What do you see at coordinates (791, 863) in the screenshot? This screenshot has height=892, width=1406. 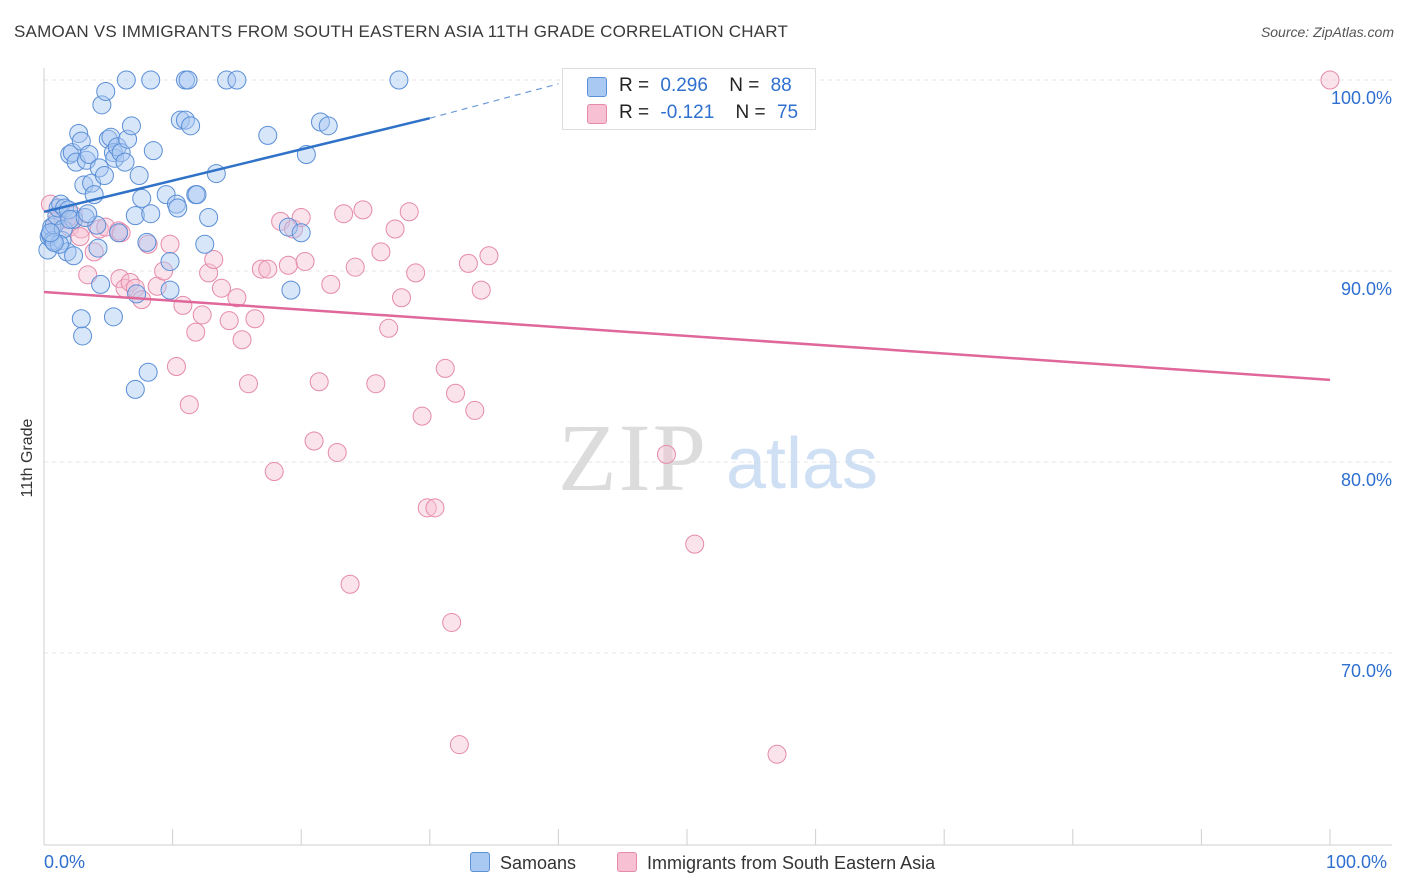 I see `legend-label-immigrants: Immigrants from South Eastern Asia` at bounding box center [791, 863].